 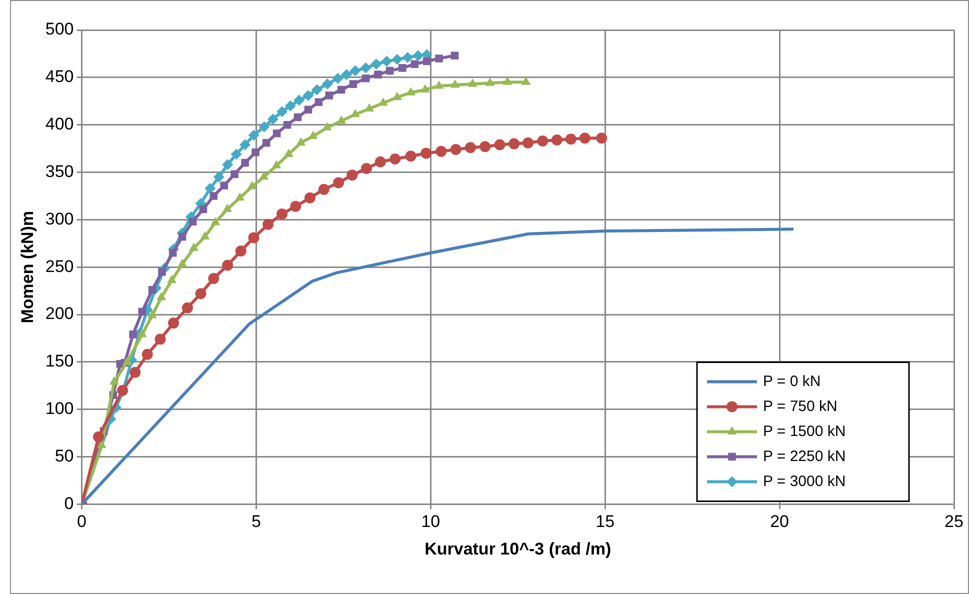 What do you see at coordinates (518, 548) in the screenshot?
I see `x-axis-title: Kurvatur 10^-3 (rad /m)` at bounding box center [518, 548].